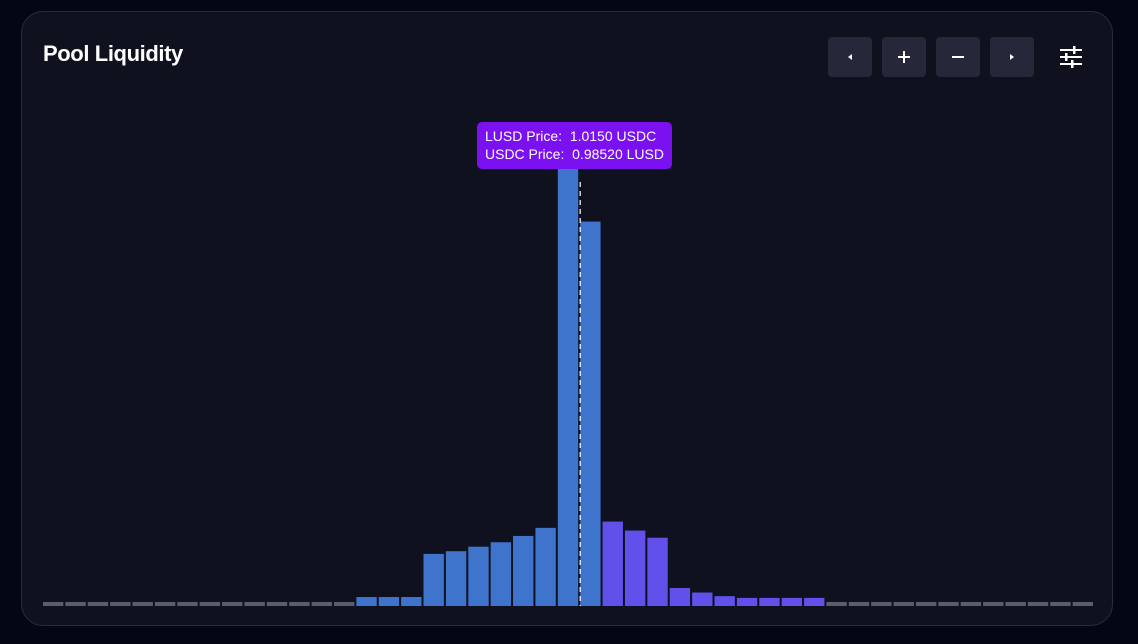  I want to click on page-title: Pool Liquidity, so click(113, 53).